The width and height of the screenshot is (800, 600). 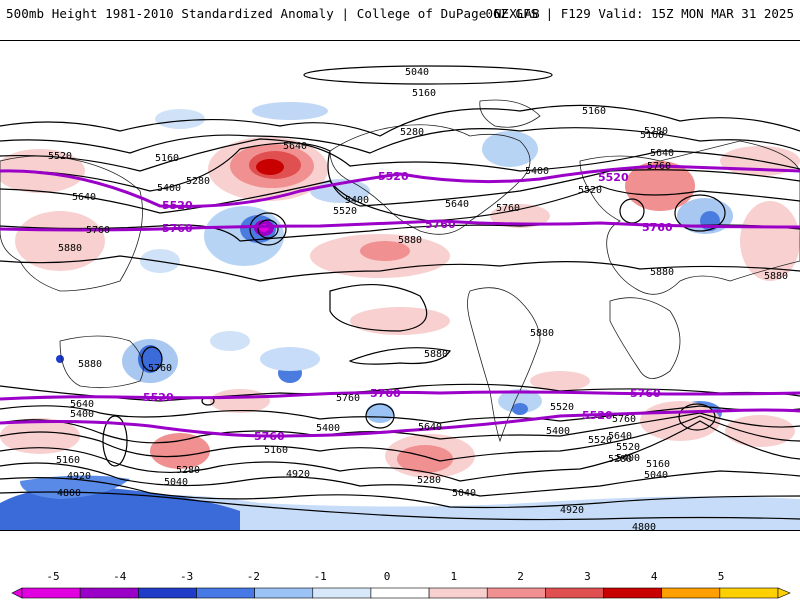 I want to click on colorbar-tick-label: 5, so click(x=721, y=576).